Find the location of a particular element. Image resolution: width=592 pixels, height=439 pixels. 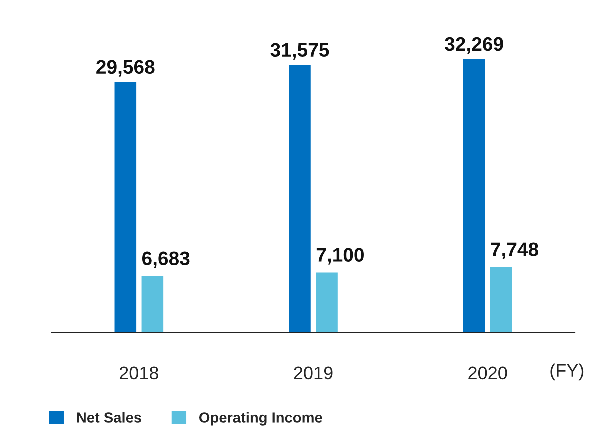

data-label: 6,683 is located at coordinates (166, 260).